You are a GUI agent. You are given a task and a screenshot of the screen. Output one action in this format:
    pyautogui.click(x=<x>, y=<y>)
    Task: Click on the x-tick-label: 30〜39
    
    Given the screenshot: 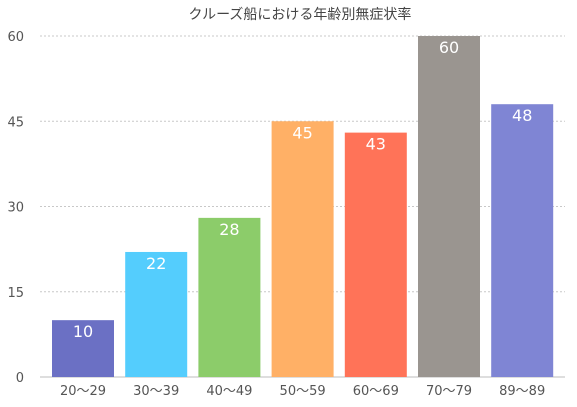 What is the action you would take?
    pyautogui.click(x=156, y=391)
    